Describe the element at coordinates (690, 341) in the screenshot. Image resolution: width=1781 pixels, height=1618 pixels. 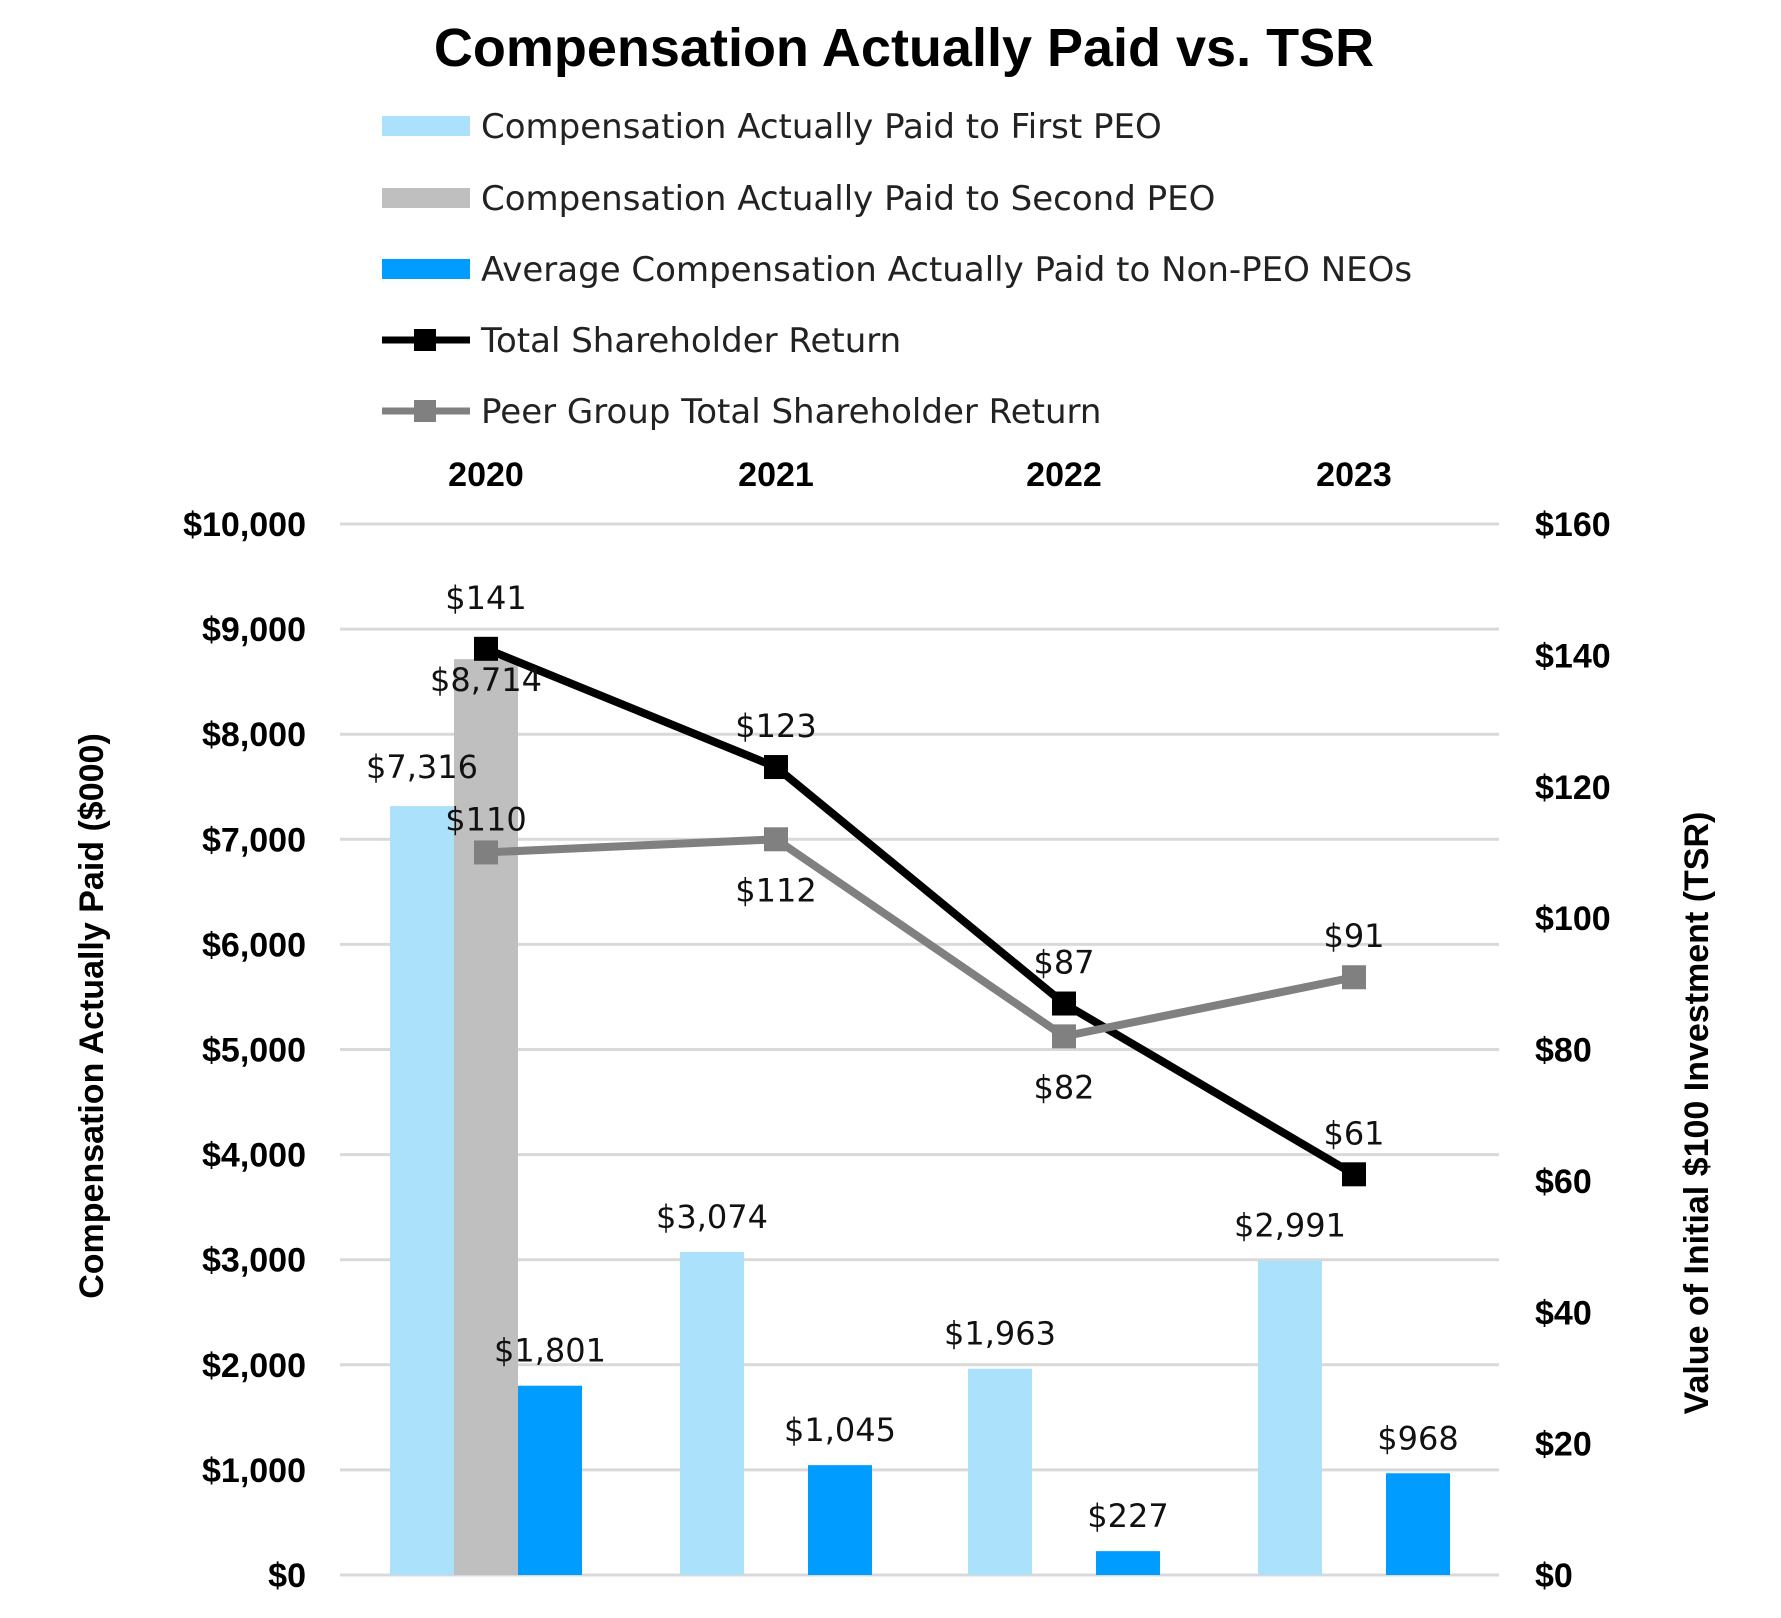
I see `legend-label: Total Shareholder Return` at that location.